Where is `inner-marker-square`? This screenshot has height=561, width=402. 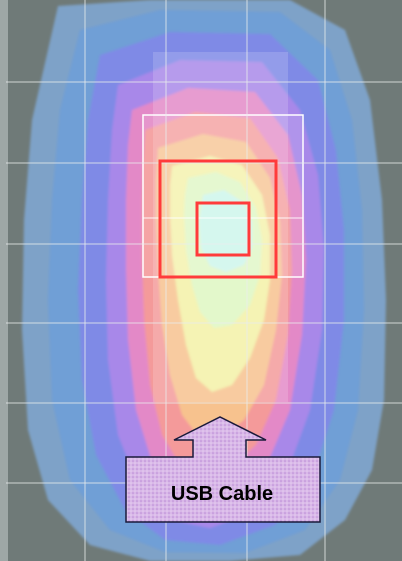
inner-marker-square is located at coordinates (223, 229).